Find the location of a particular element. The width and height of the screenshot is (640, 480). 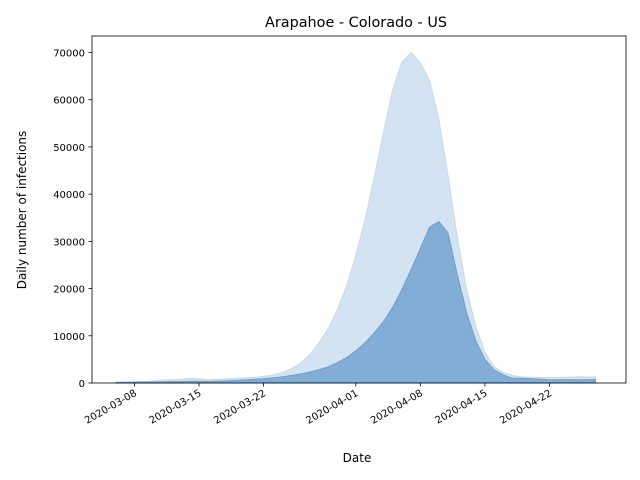

y-axis-label: Daily number of infections is located at coordinates (22, 210).